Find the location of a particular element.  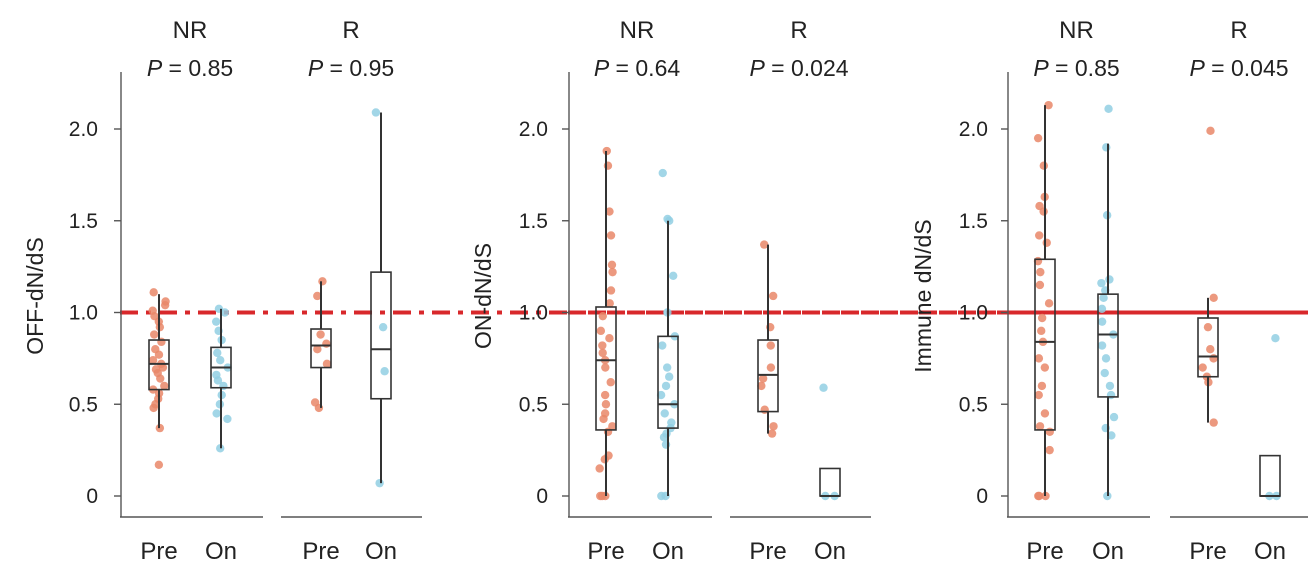

y-tick-label: 0.5 is located at coordinates (83, 404).